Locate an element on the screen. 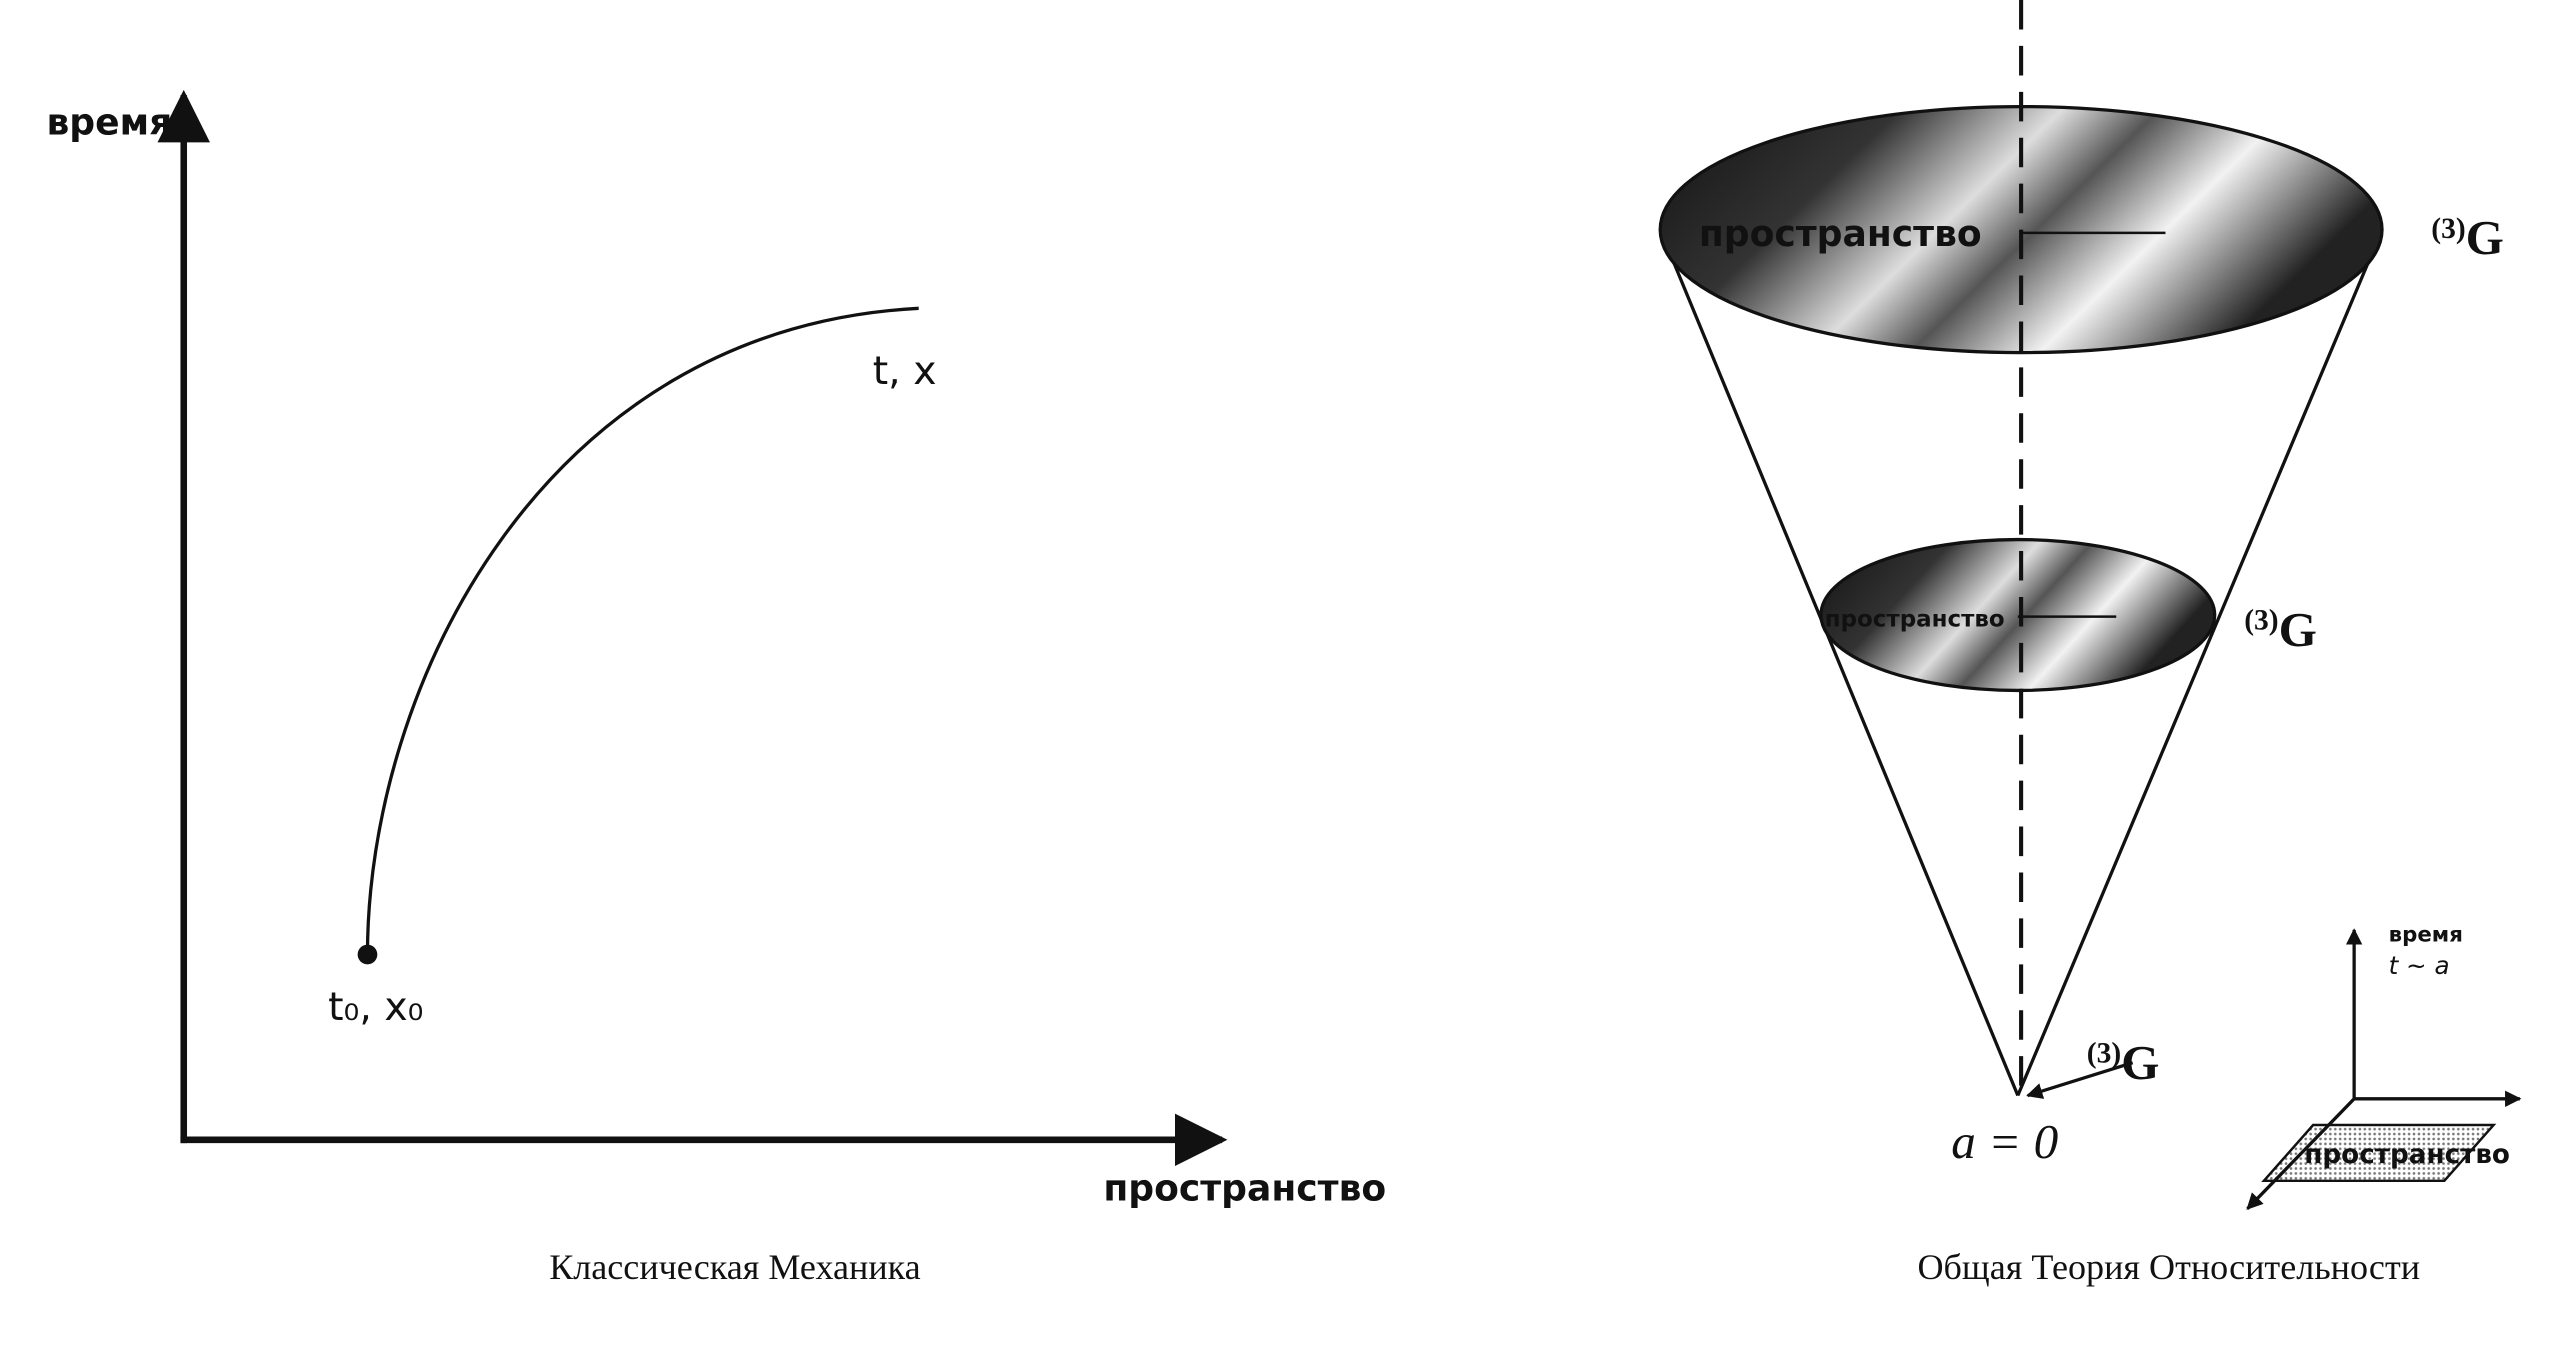 The image size is (2551, 1353). inset-time-label: время is located at coordinates (2426, 934).